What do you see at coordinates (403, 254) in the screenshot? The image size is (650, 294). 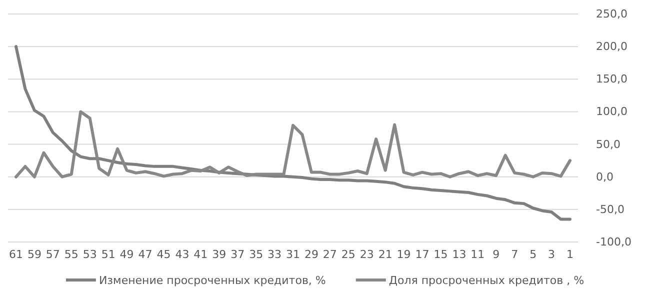 I see `x-tick-label: 19` at bounding box center [403, 254].